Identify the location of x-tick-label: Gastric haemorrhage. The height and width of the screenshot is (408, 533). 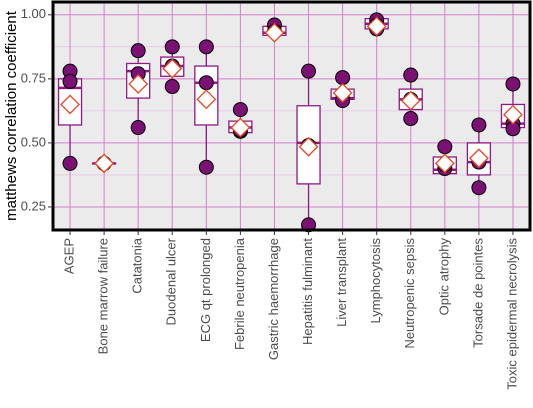
(273, 299).